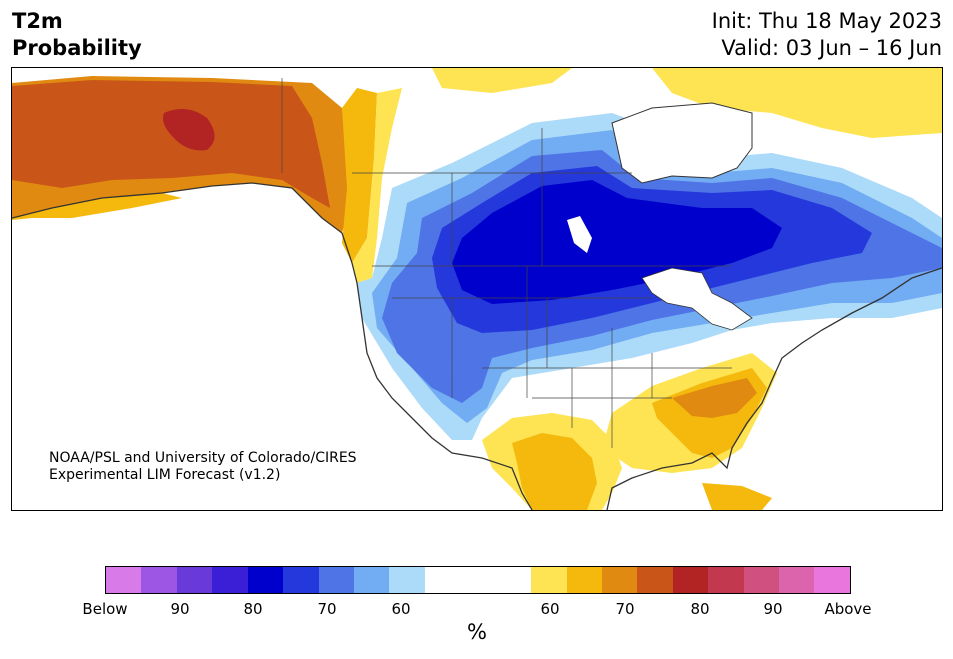 The width and height of the screenshot is (953, 659). What do you see at coordinates (477, 632) in the screenshot?
I see `colorbar-unit: %` at bounding box center [477, 632].